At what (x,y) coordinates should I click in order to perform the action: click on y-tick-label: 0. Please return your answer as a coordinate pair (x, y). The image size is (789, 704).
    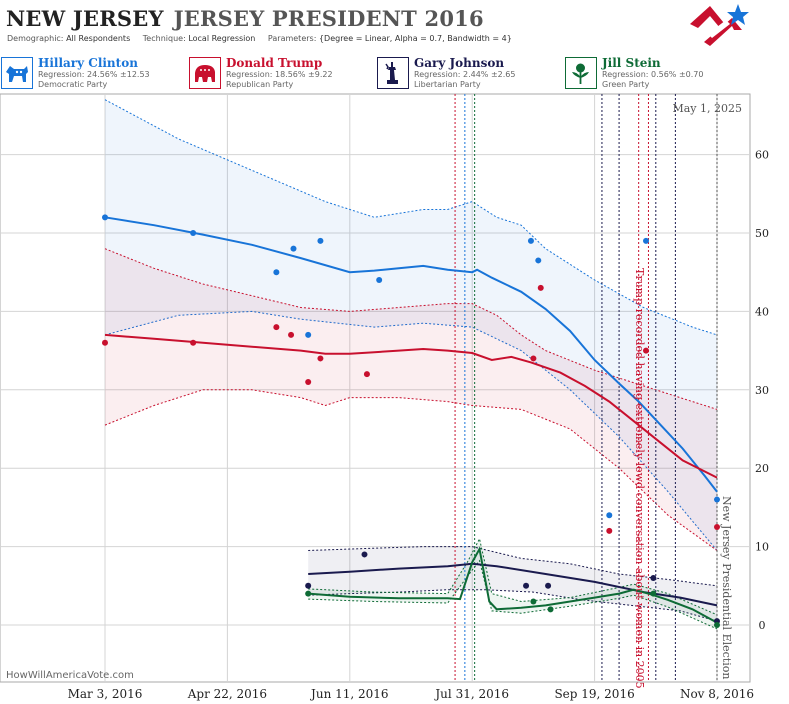
    Looking at the image, I should click on (762, 625).